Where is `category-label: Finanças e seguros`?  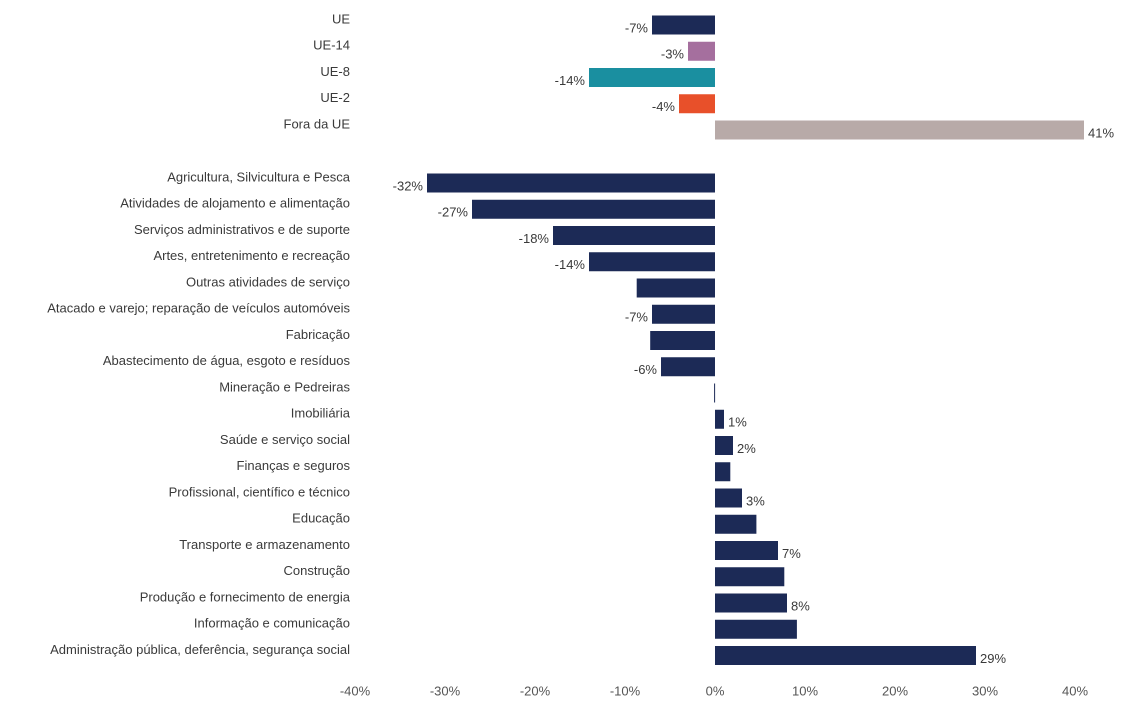 category-label: Finanças e seguros is located at coordinates (294, 465).